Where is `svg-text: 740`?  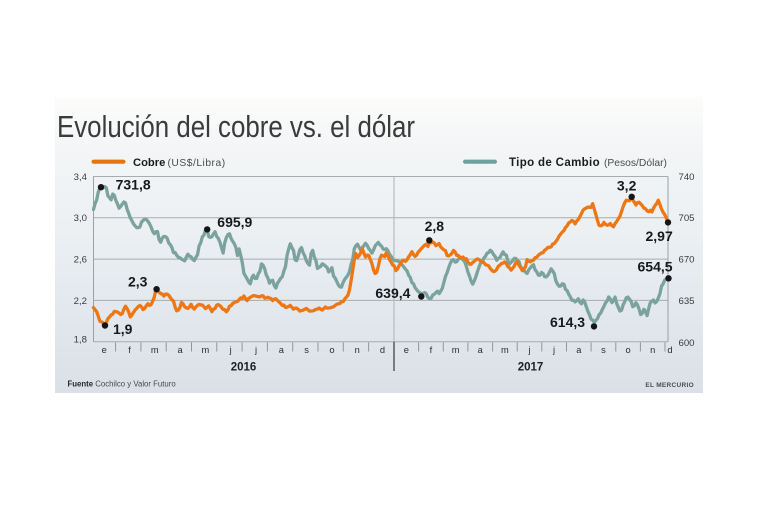 svg-text: 740 is located at coordinates (687, 177).